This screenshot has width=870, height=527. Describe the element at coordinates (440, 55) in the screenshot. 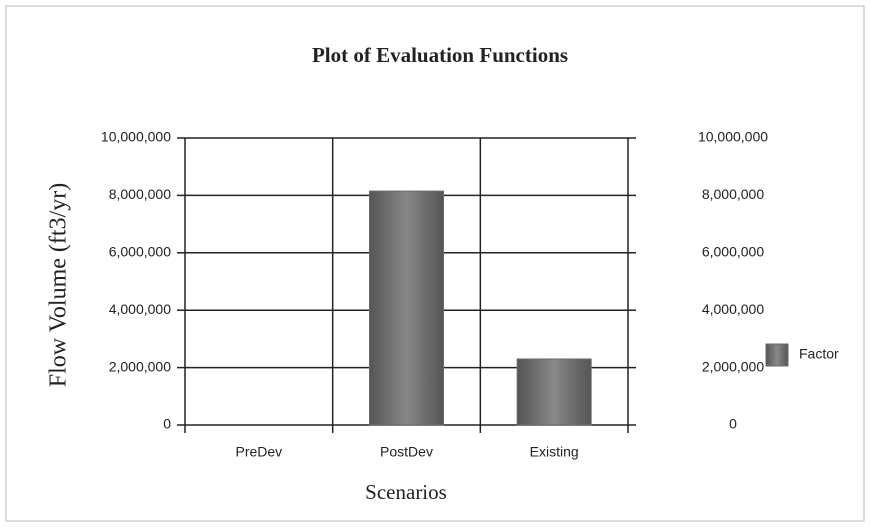

I see `chart-title: Plot of Evaluation Functions` at that location.